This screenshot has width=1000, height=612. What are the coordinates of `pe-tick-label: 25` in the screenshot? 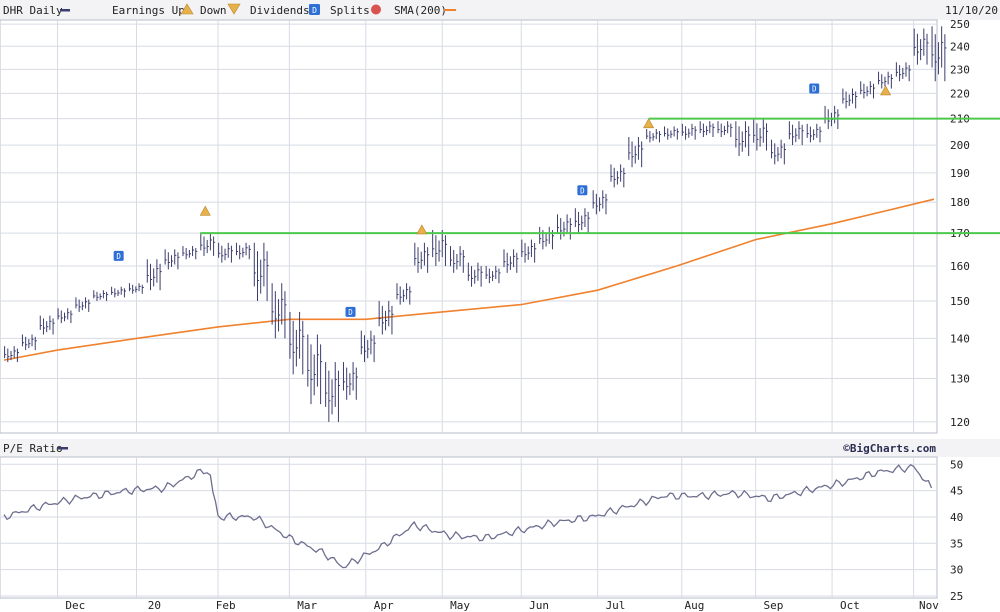 It's located at (956, 596).